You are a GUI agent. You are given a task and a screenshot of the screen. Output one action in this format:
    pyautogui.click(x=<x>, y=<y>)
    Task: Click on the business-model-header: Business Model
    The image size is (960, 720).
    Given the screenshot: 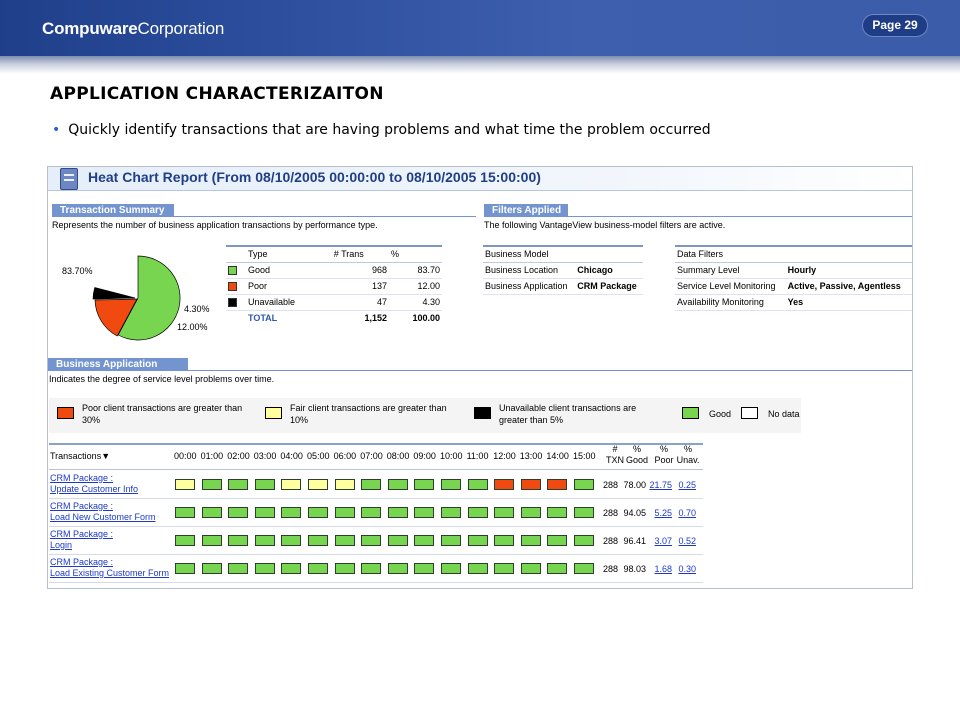 What is the action you would take?
    pyautogui.click(x=563, y=254)
    